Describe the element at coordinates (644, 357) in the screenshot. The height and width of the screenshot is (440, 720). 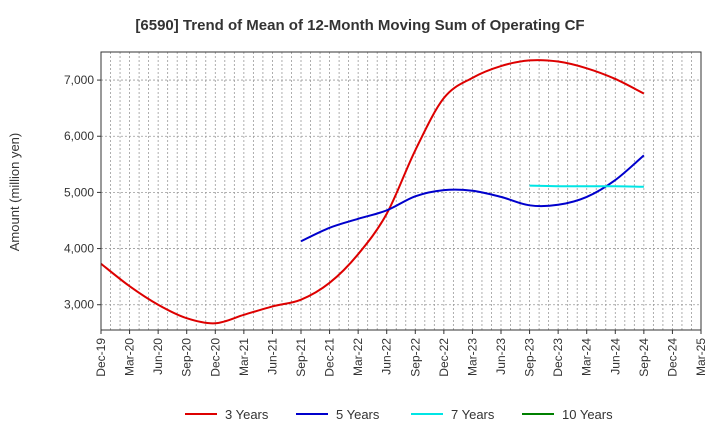
I see `x-tick-label: Sep-24` at that location.